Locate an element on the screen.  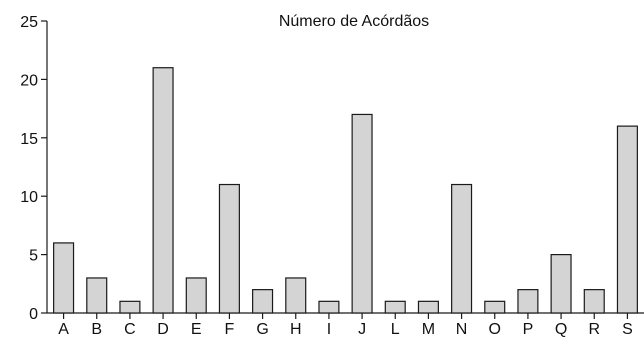
x-tick-label: H is located at coordinates (296, 329).